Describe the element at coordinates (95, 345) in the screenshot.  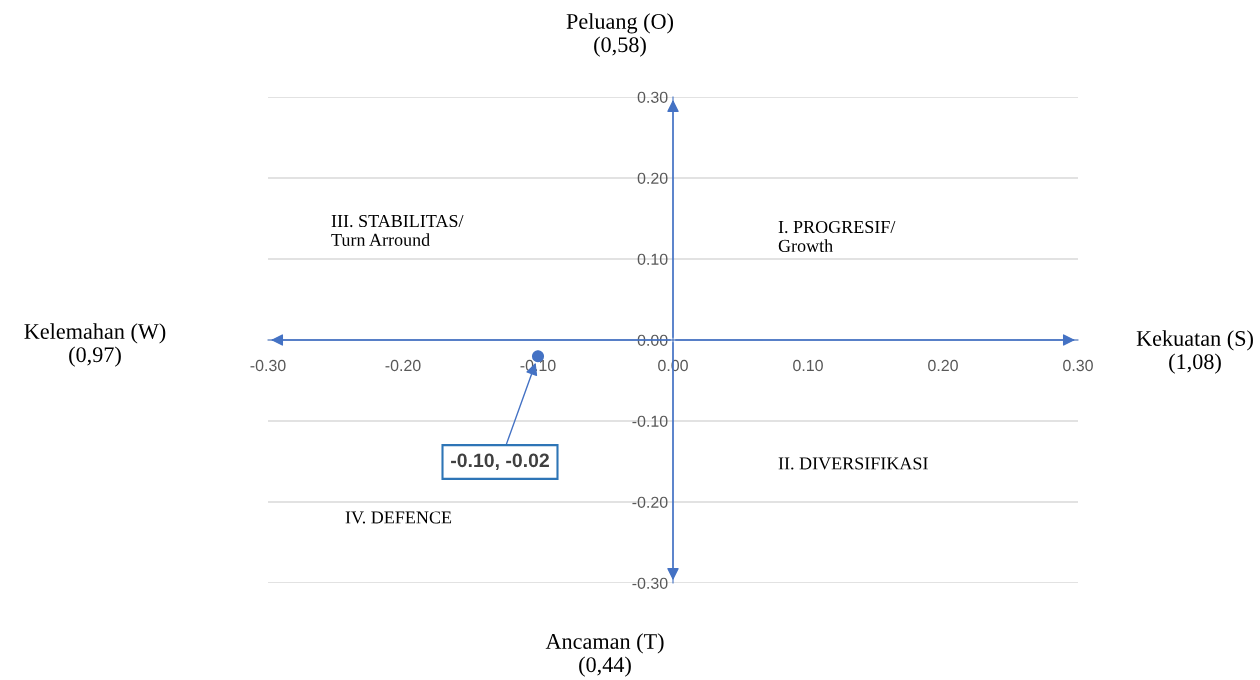
I see `text: Kelemahan (W) (0,97)` at that location.